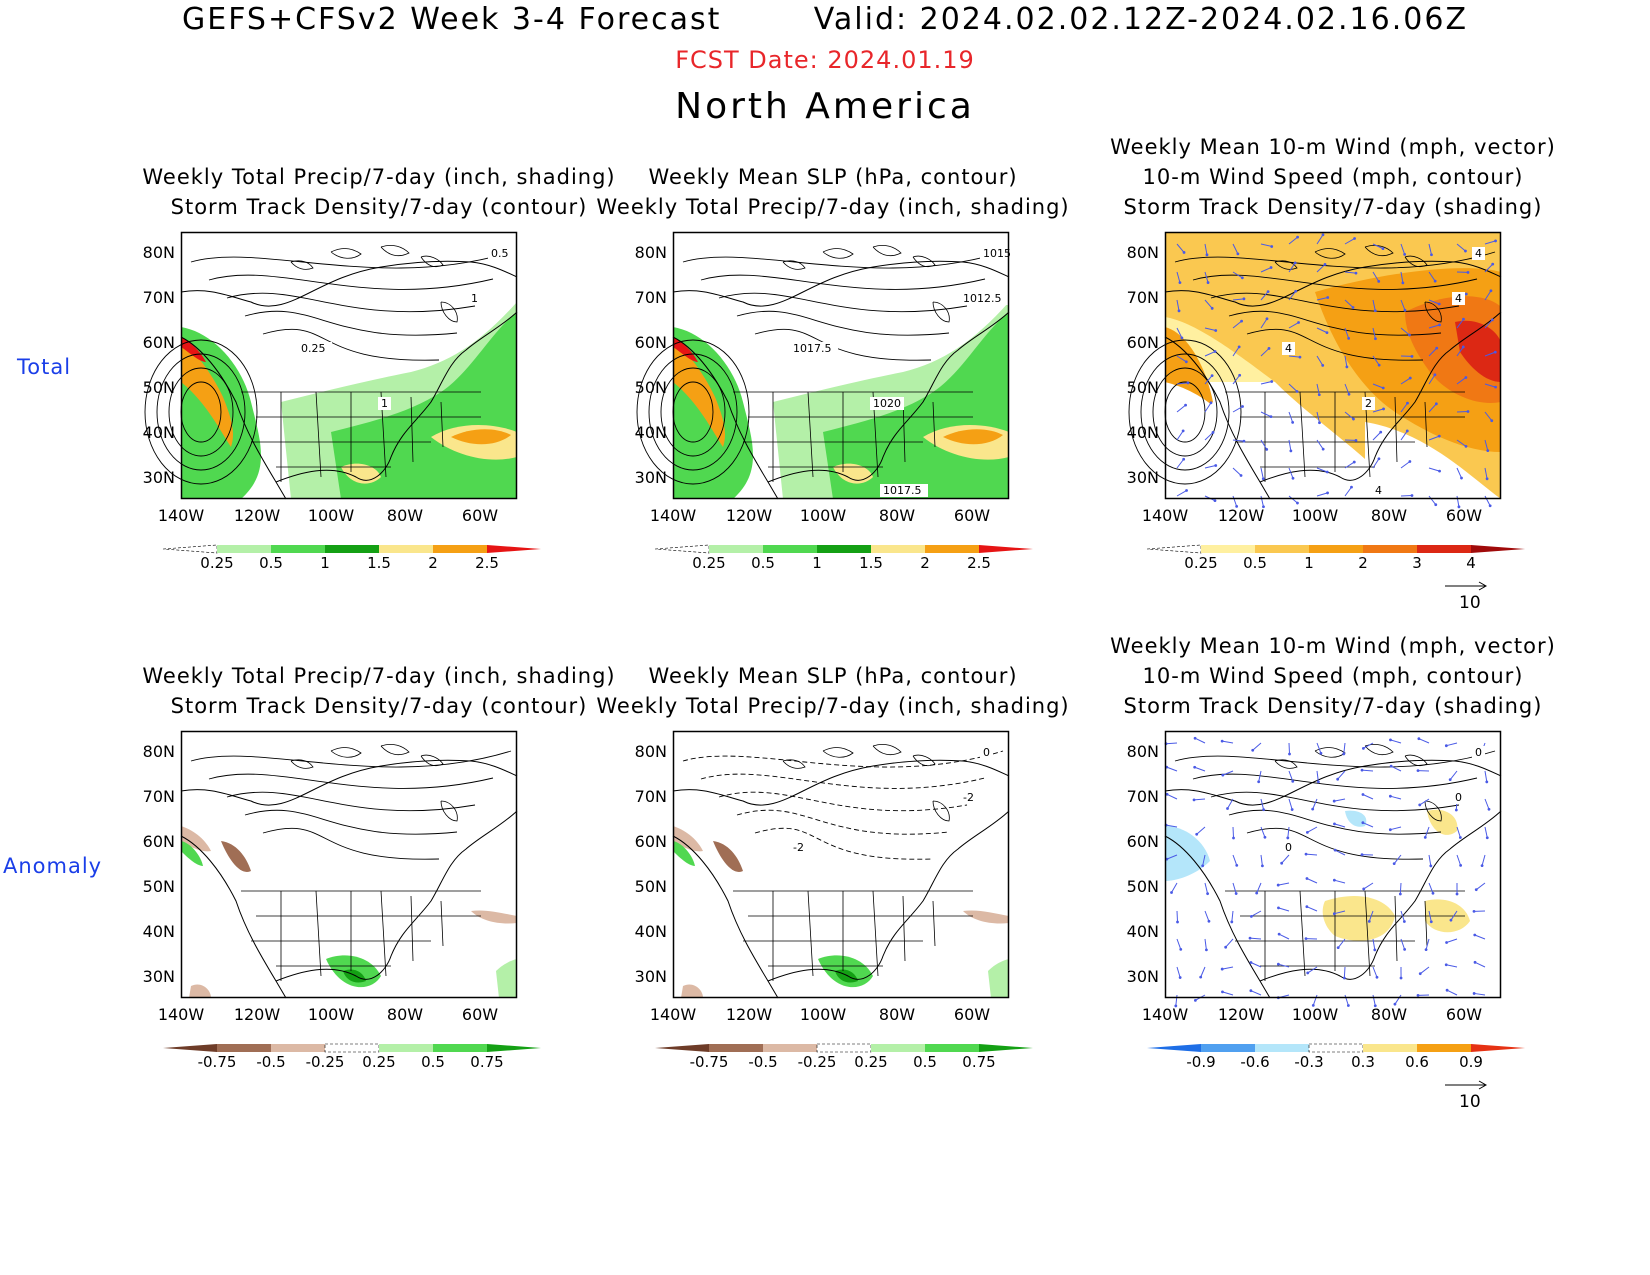 This screenshot has height=1275, width=1650. What do you see at coordinates (825, 365) in the screenshot?
I see `panel-2-map: 1015 1012.5 1017.5 1020 1017.5` at bounding box center [825, 365].